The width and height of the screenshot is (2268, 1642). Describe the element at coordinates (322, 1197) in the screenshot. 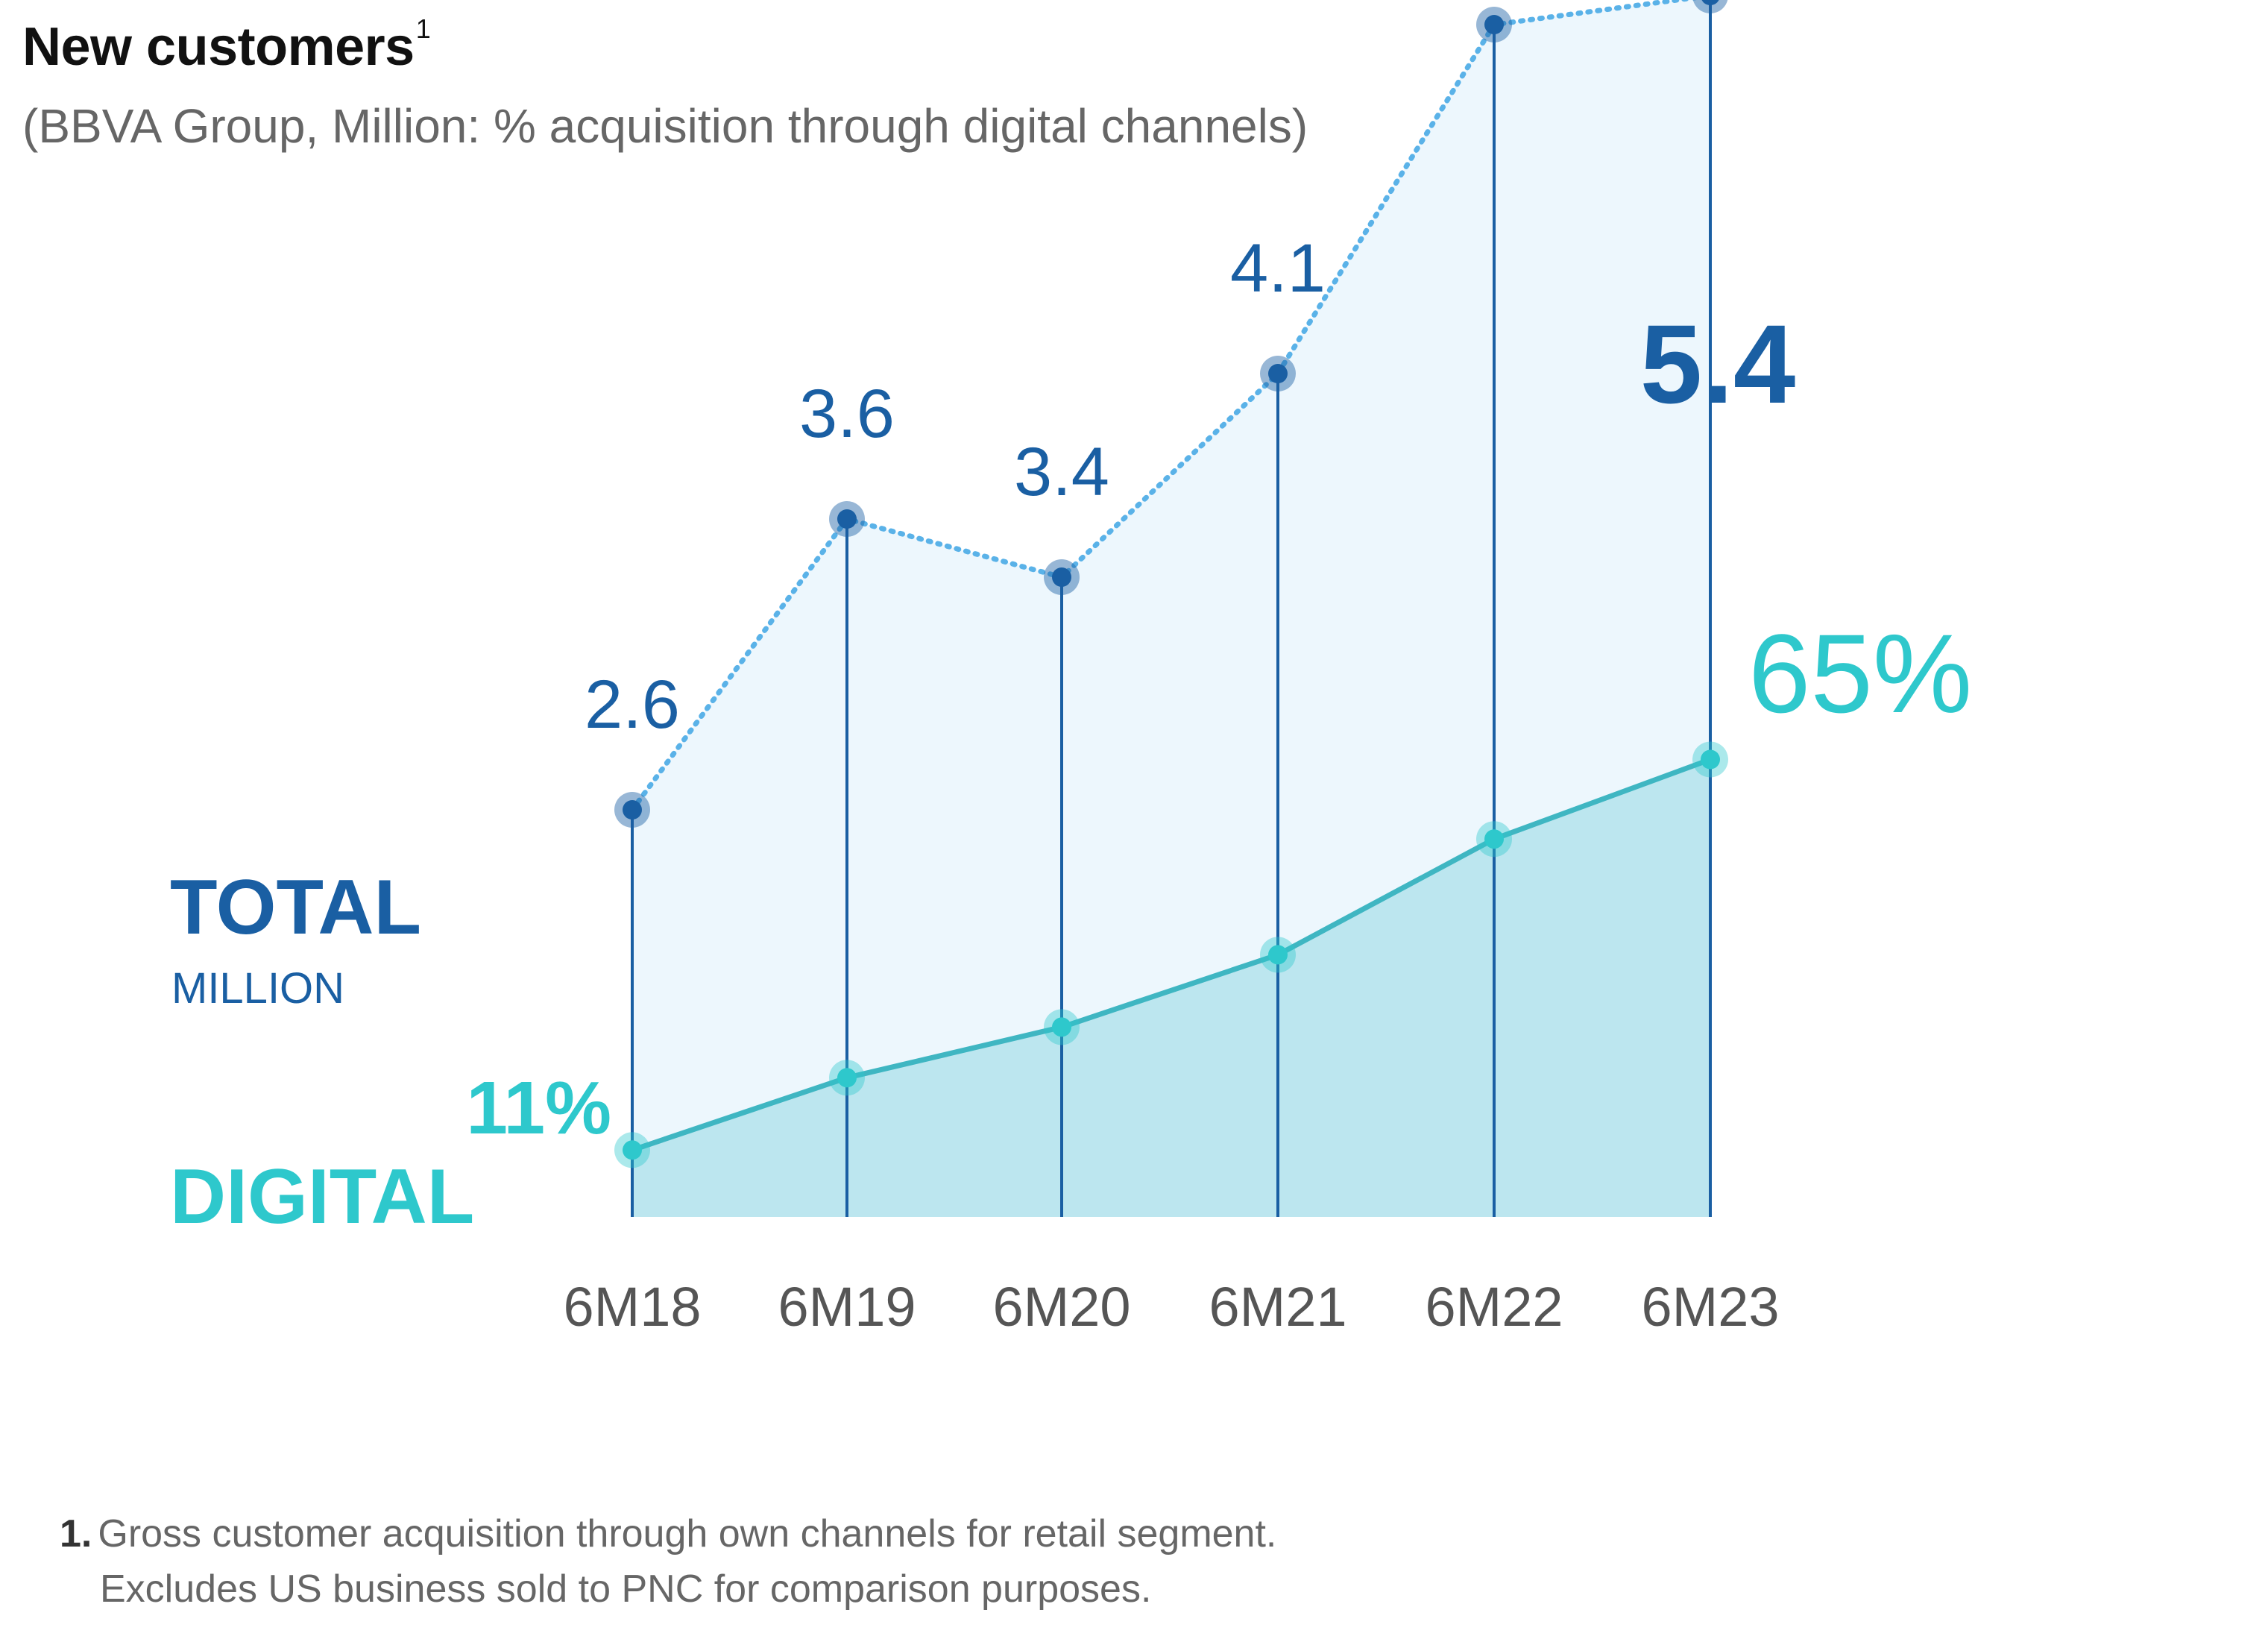

I see `legend-digital-label: DIGITAL` at that location.